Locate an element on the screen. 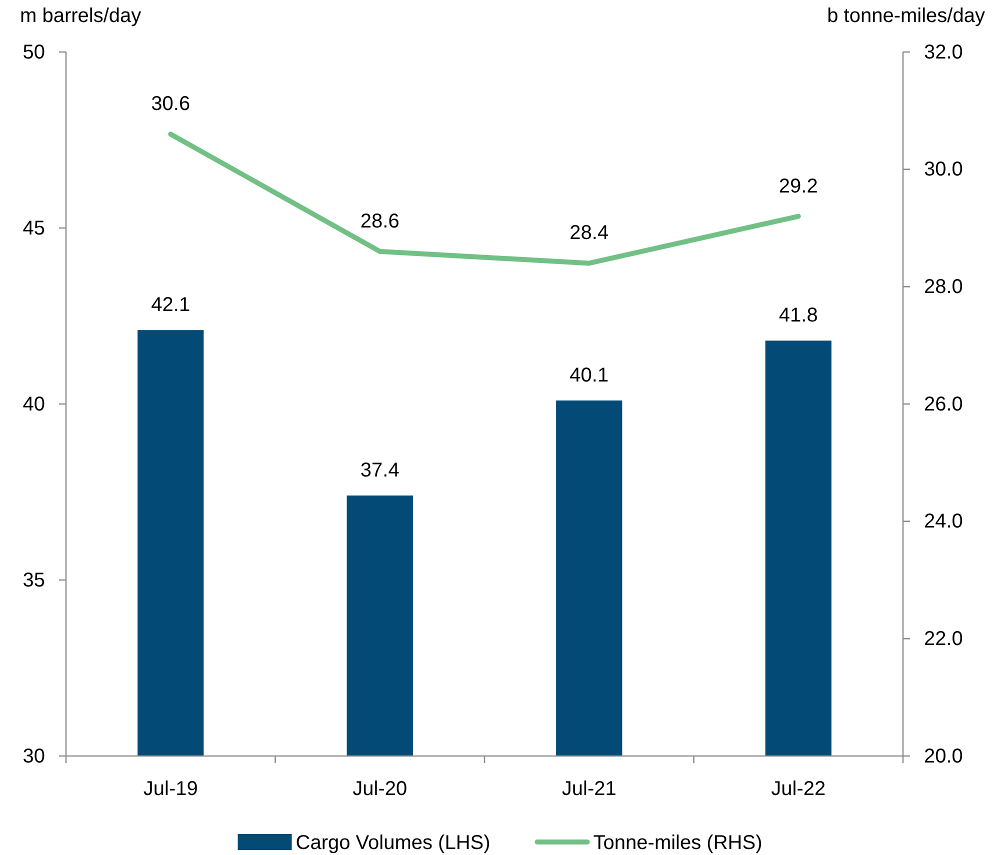 The width and height of the screenshot is (1000, 855). x-tick-label: Jul-19 is located at coordinates (170, 789).